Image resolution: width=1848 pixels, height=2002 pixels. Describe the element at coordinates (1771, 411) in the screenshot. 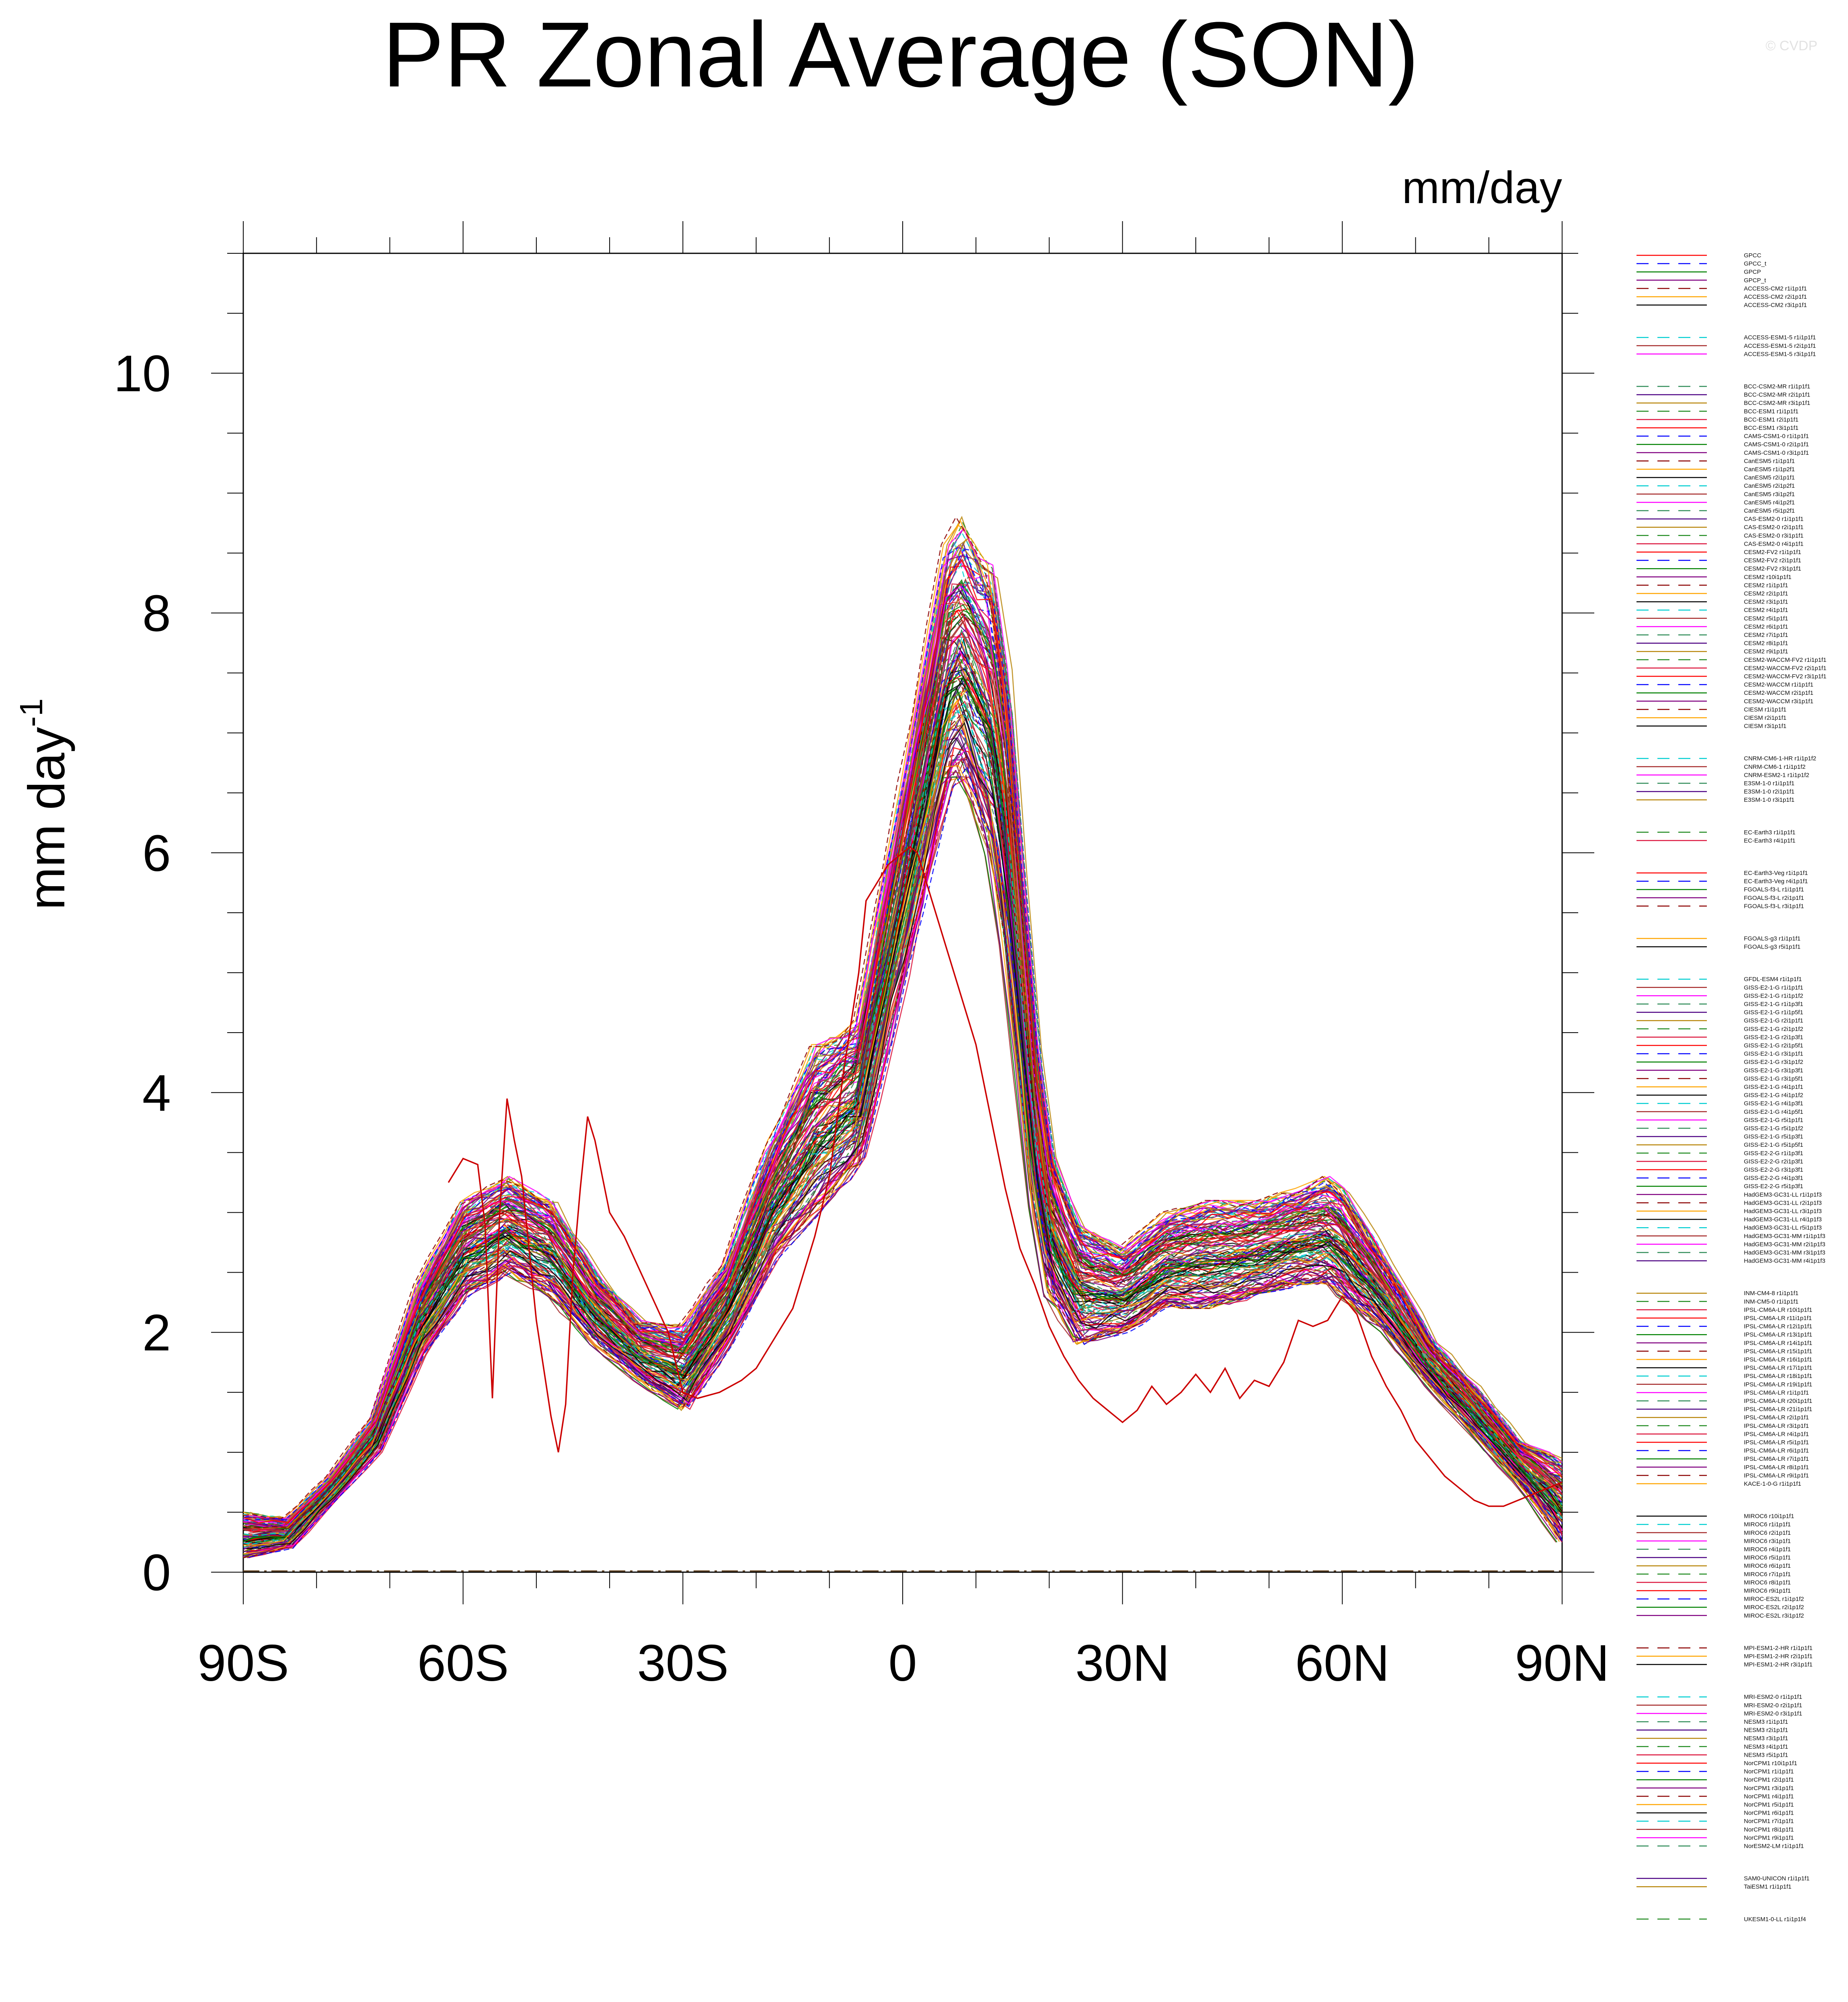

I see `legend-entry: BCC-ESM1 r1i1p1f1` at that location.